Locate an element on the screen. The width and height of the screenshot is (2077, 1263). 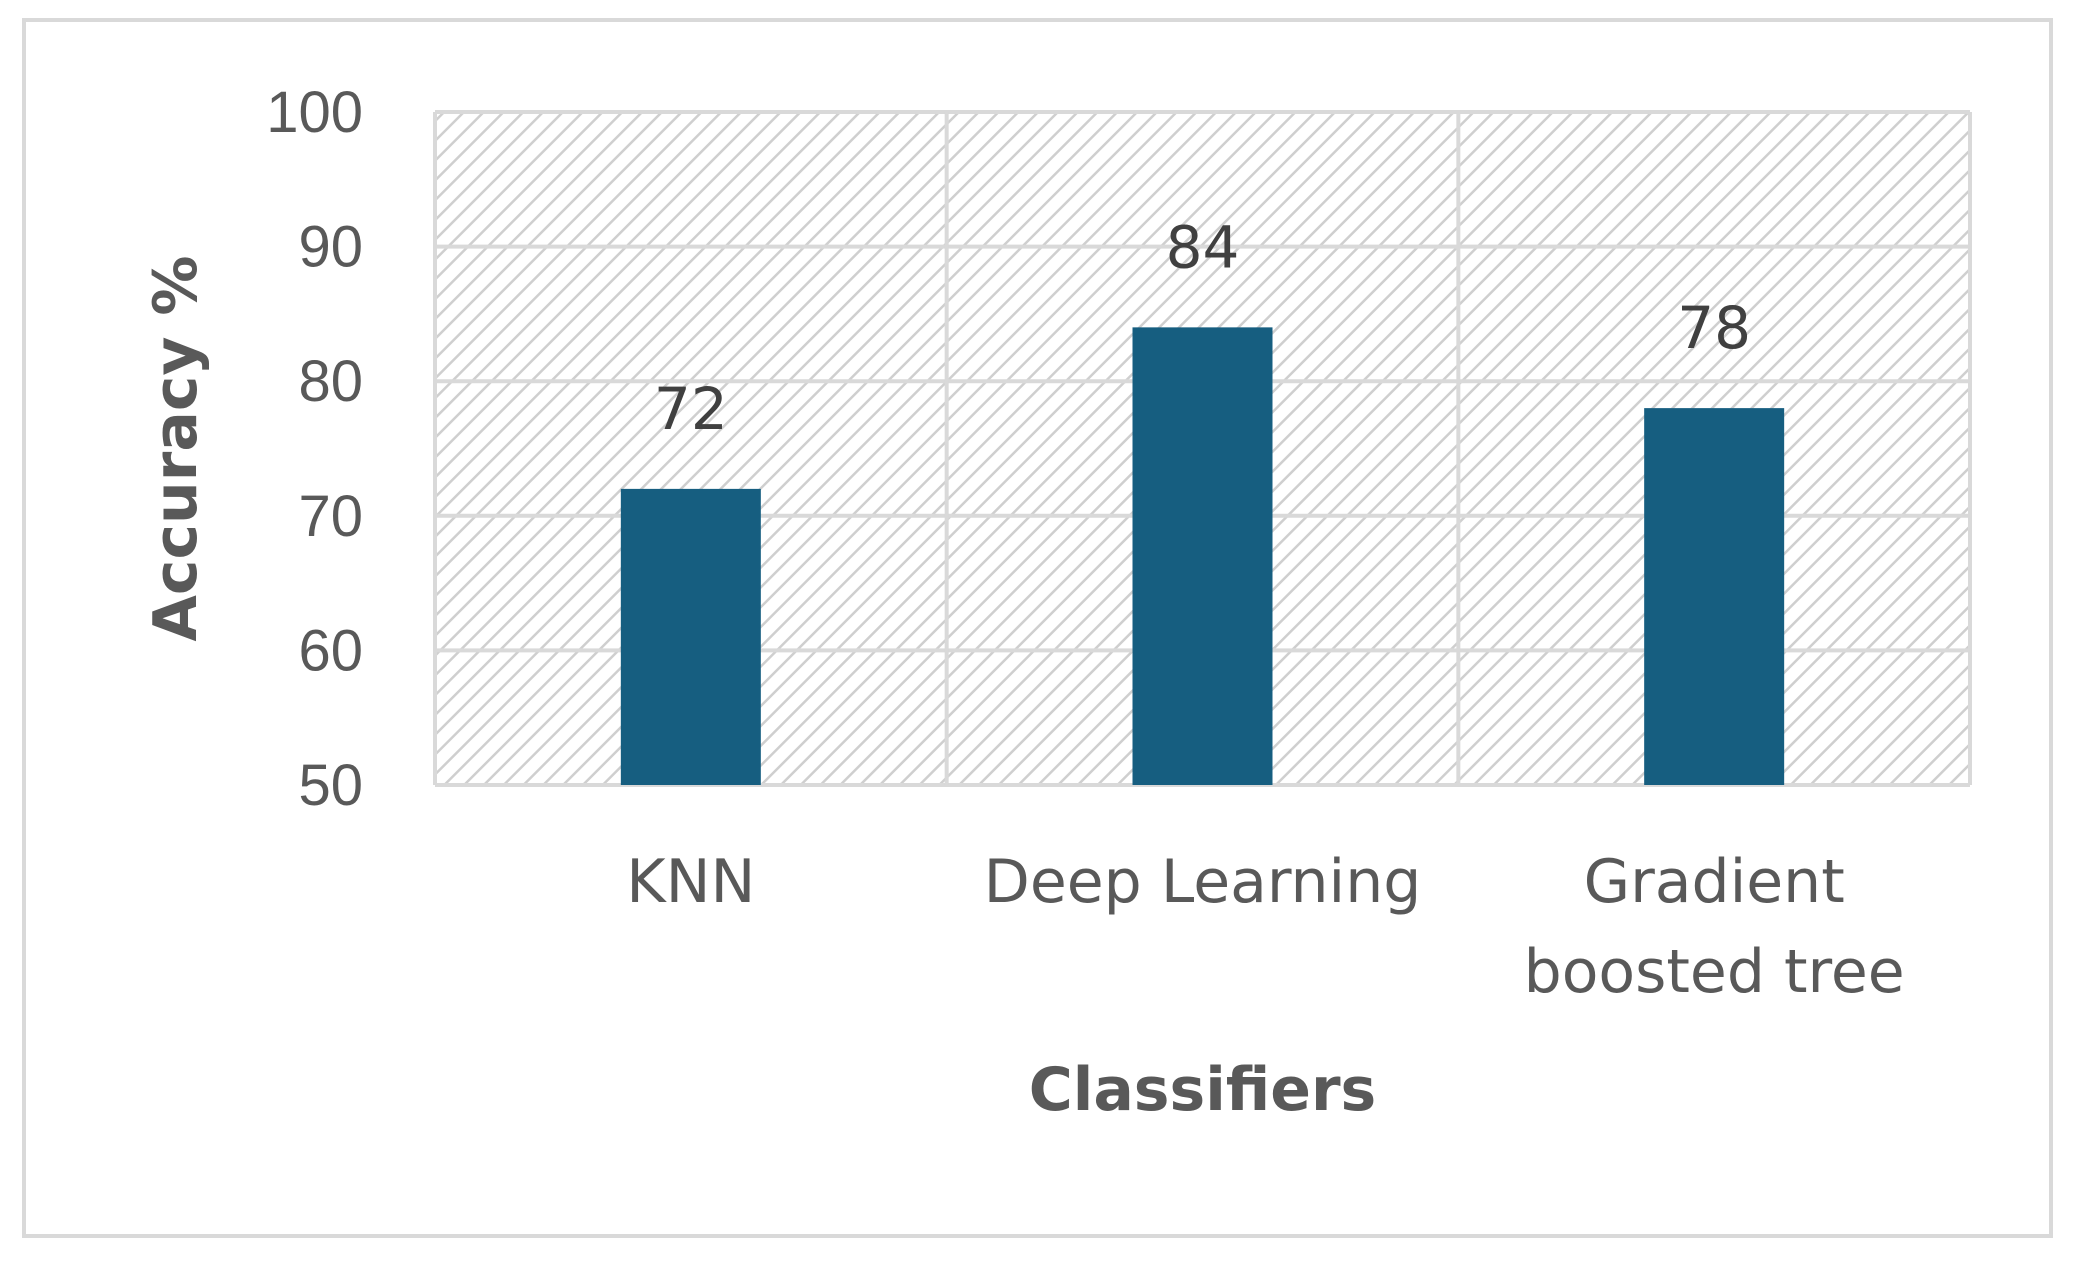
y-tick-label-70: 70 is located at coordinates (330, 516).